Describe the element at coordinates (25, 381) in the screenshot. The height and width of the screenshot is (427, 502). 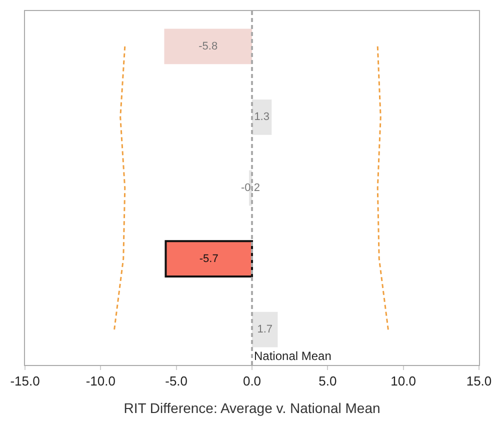
I see `x-tick-label: -15.0` at that location.